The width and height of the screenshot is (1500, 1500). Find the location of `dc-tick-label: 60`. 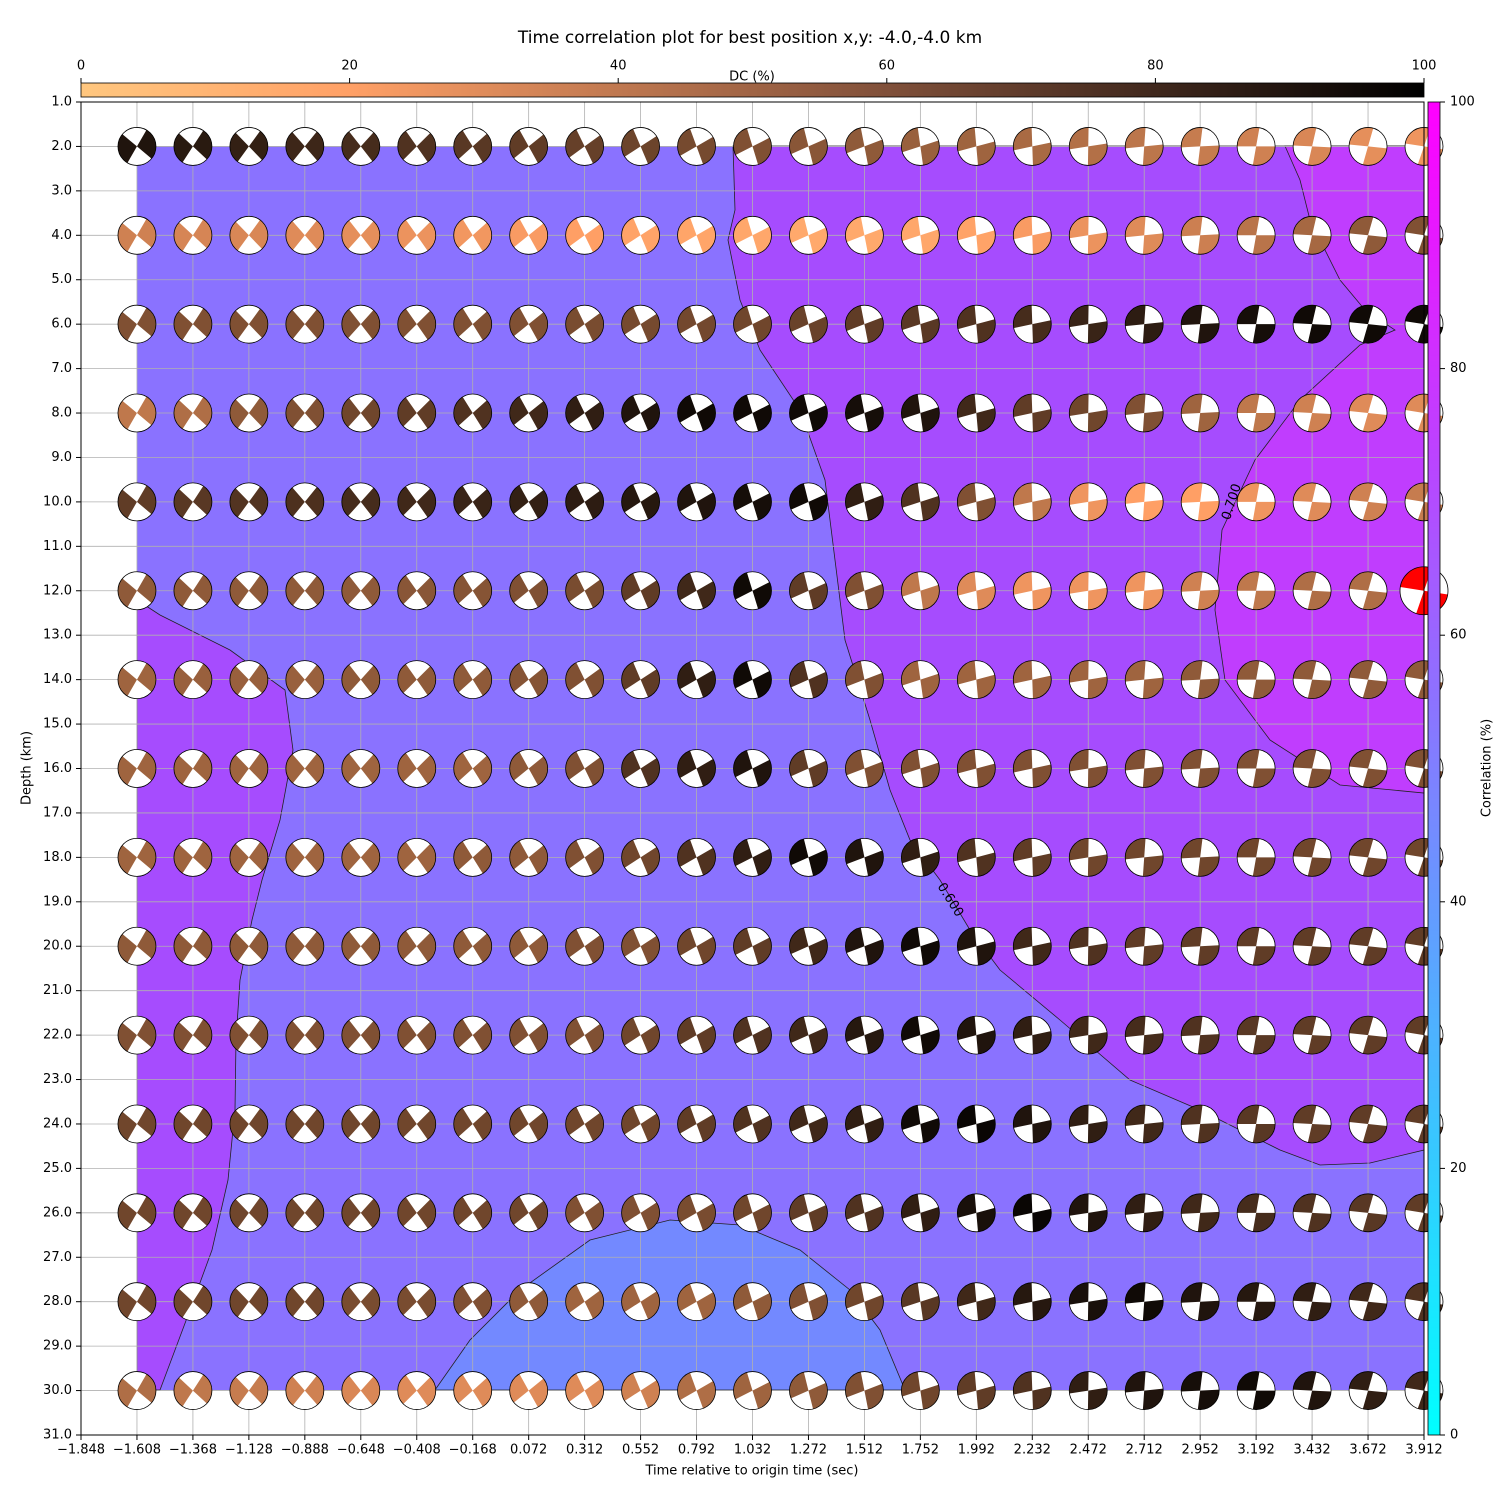

dc-tick-label: 60 is located at coordinates (887, 66).